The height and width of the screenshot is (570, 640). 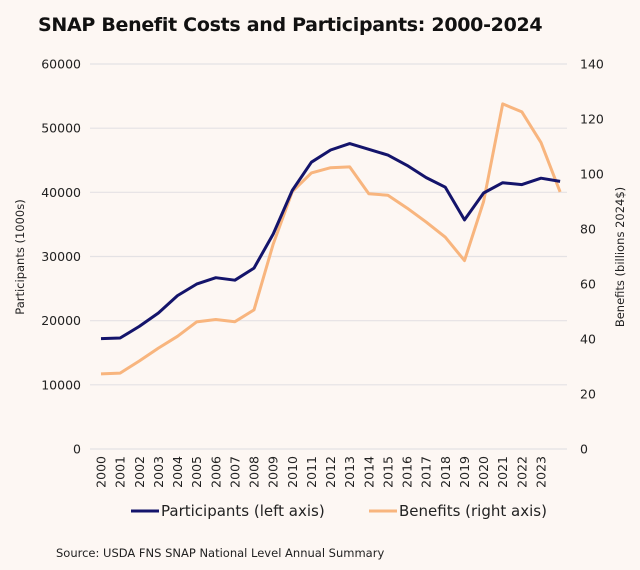 What do you see at coordinates (592, 174) in the screenshot?
I see `right-tick-label: 100` at bounding box center [592, 174].